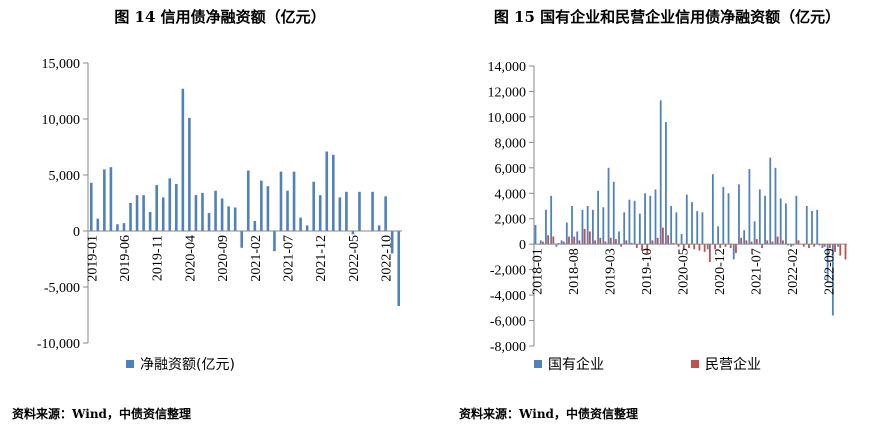  Describe the element at coordinates (647, 271) in the screenshot. I see `x-tick-label: 2019-10` at that location.